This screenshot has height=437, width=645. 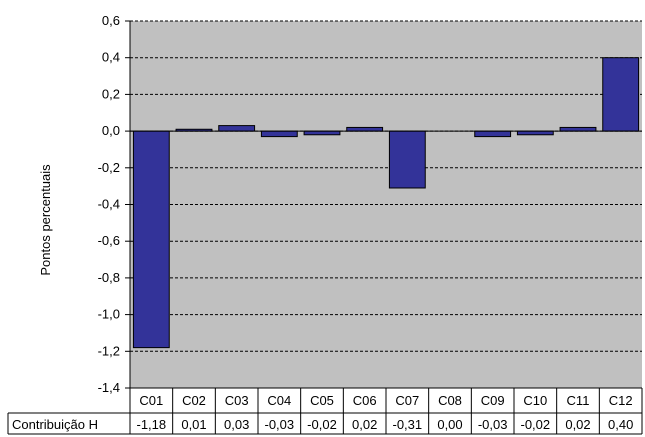 What do you see at coordinates (109, 204) in the screenshot?
I see `y-tick-label: -0,4` at bounding box center [109, 204].